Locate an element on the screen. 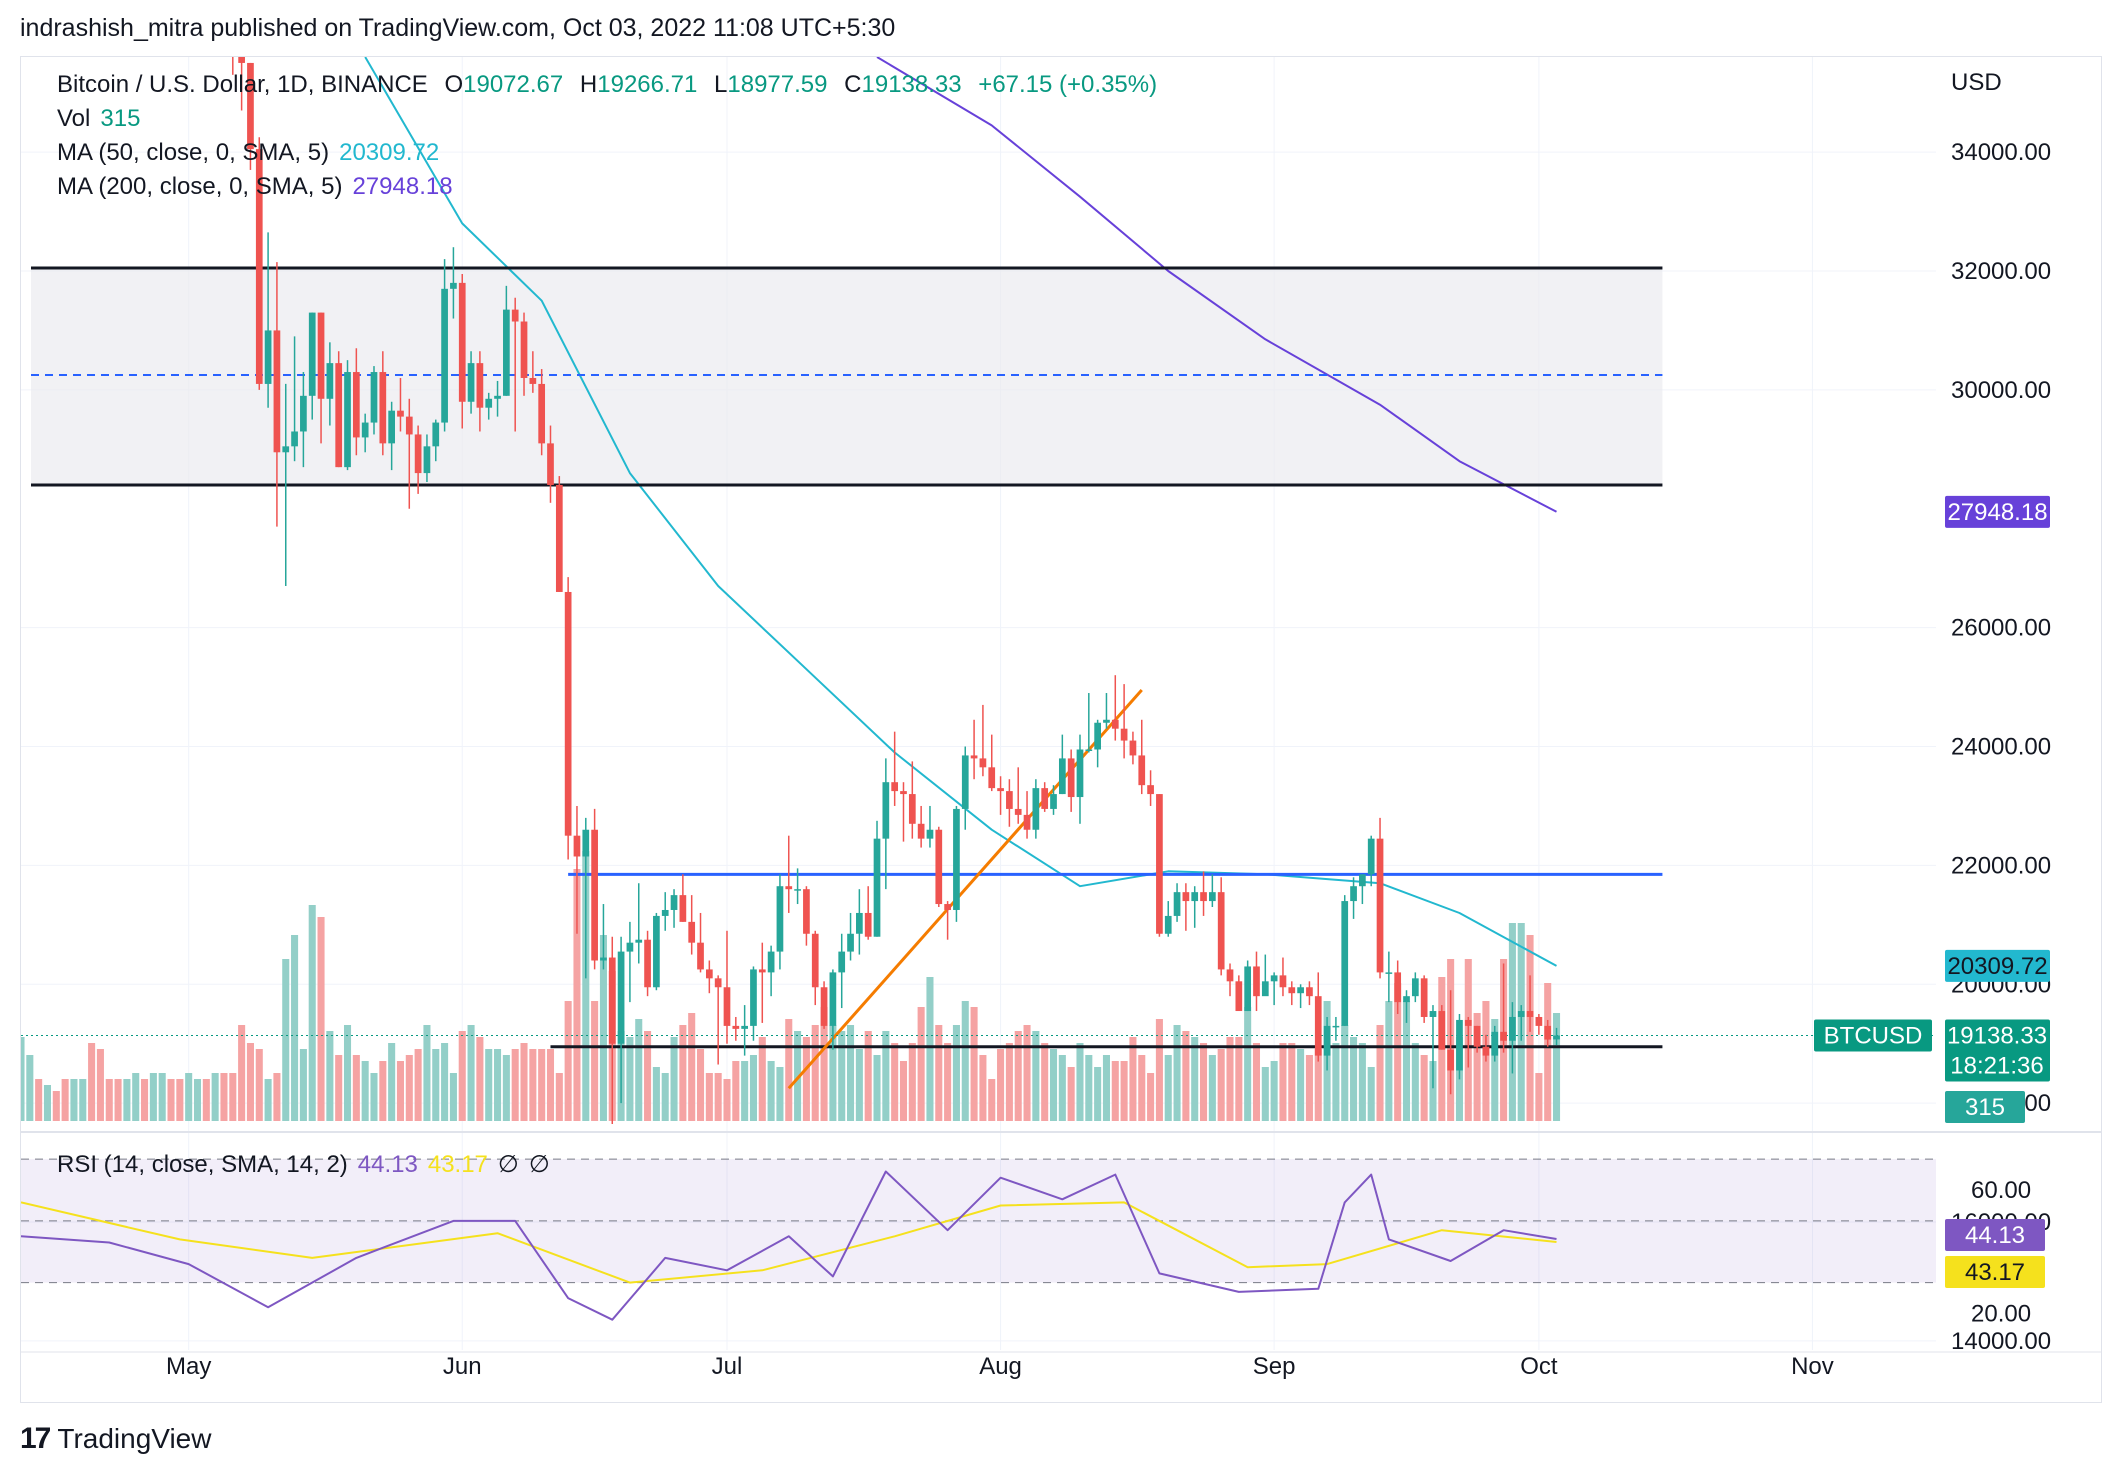 This screenshot has width=2106, height=1468. symbol-tag: BTCUSD is located at coordinates (1873, 1035).